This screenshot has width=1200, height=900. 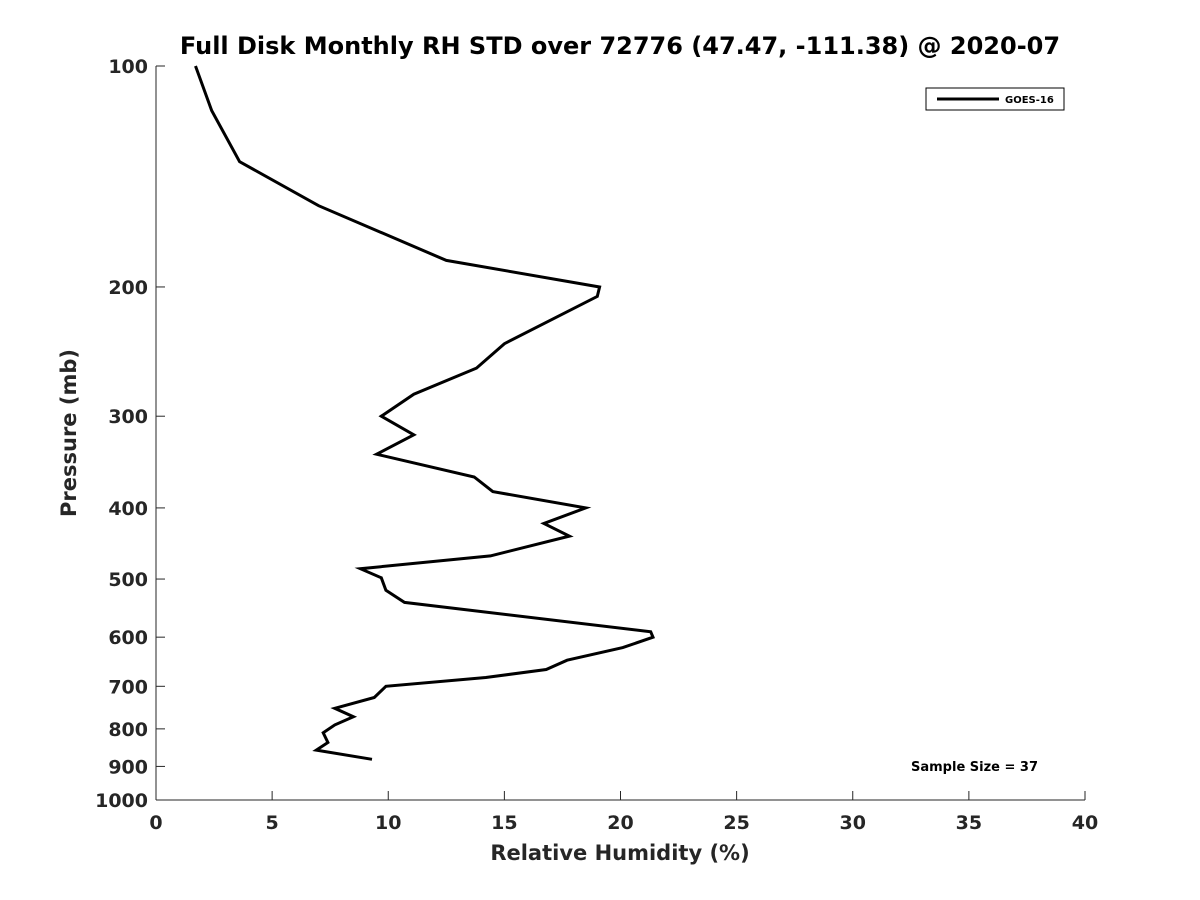 What do you see at coordinates (736, 823) in the screenshot?
I see `x-tick-label: 25` at bounding box center [736, 823].